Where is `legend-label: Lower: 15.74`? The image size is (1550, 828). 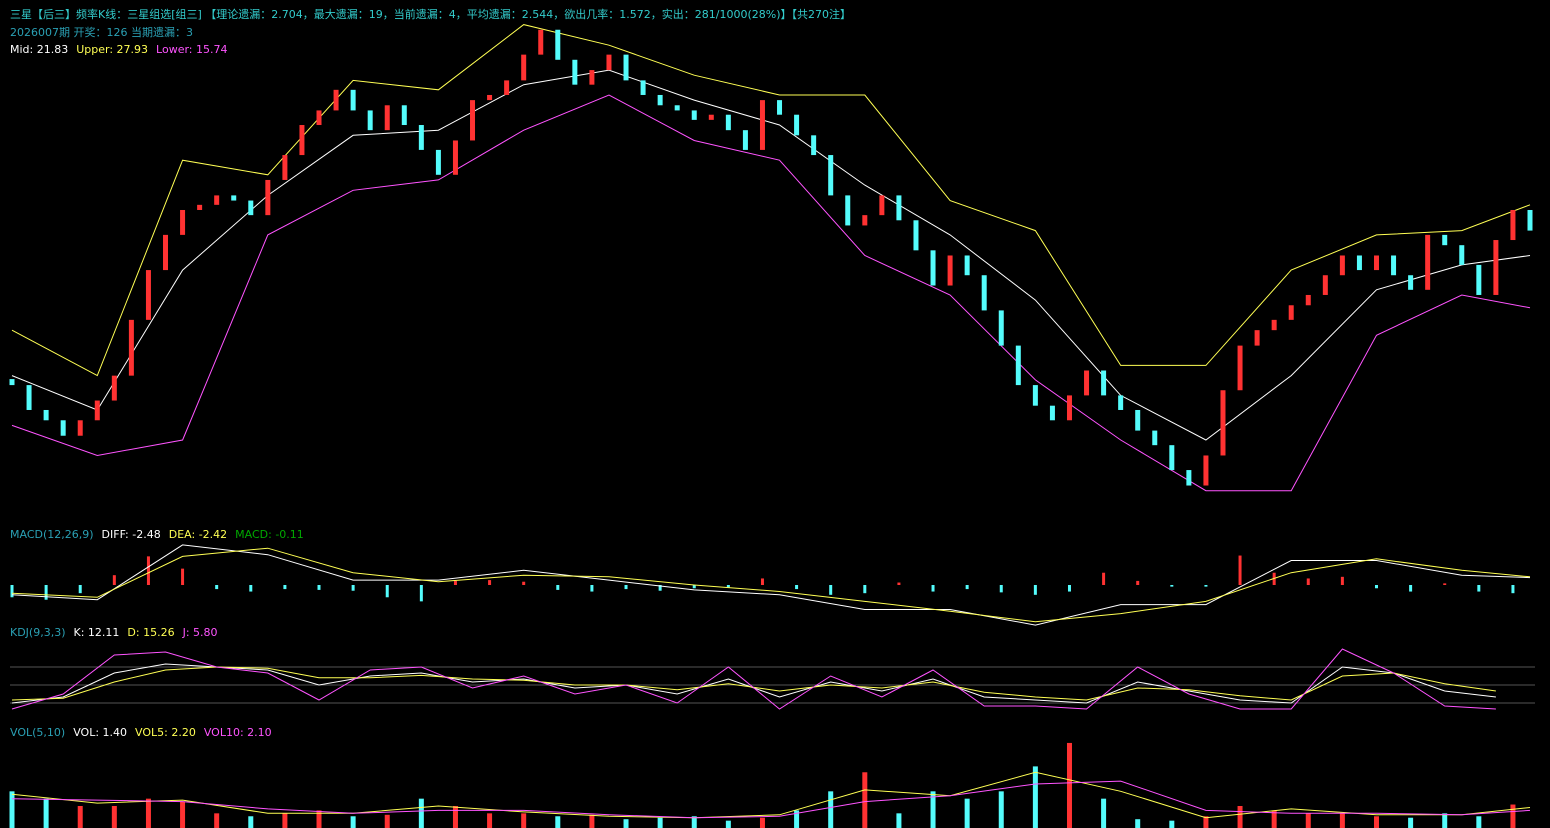
legend-label: Lower: 15.74 is located at coordinates (191, 49).